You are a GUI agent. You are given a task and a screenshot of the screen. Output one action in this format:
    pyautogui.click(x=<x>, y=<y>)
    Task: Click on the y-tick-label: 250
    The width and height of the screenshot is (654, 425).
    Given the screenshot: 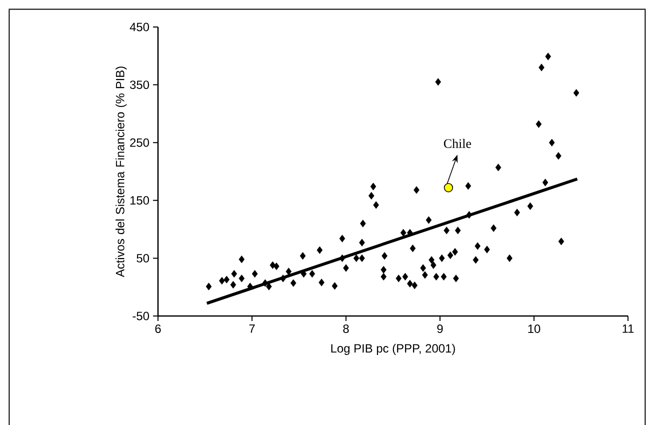 What is the action you would take?
    pyautogui.click(x=140, y=142)
    